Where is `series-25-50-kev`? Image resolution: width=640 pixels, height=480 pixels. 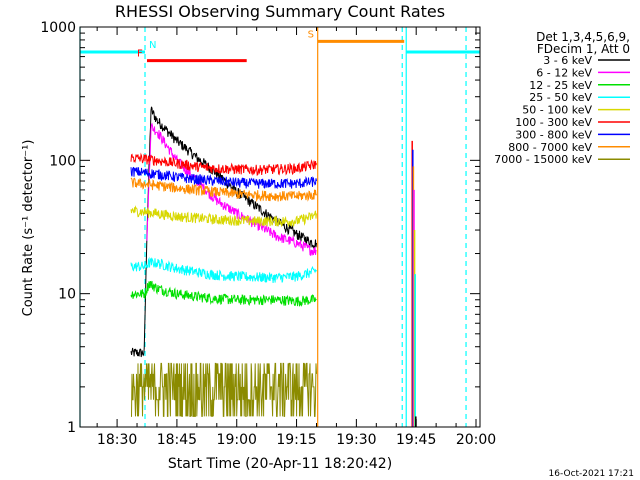
series-25-50-kev is located at coordinates (223, 270).